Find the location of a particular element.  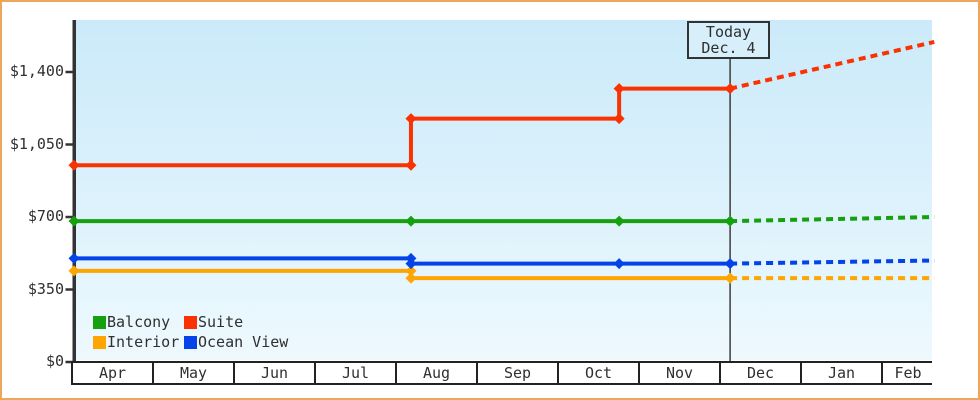

series-line-ocean-view is located at coordinates (402, 261).